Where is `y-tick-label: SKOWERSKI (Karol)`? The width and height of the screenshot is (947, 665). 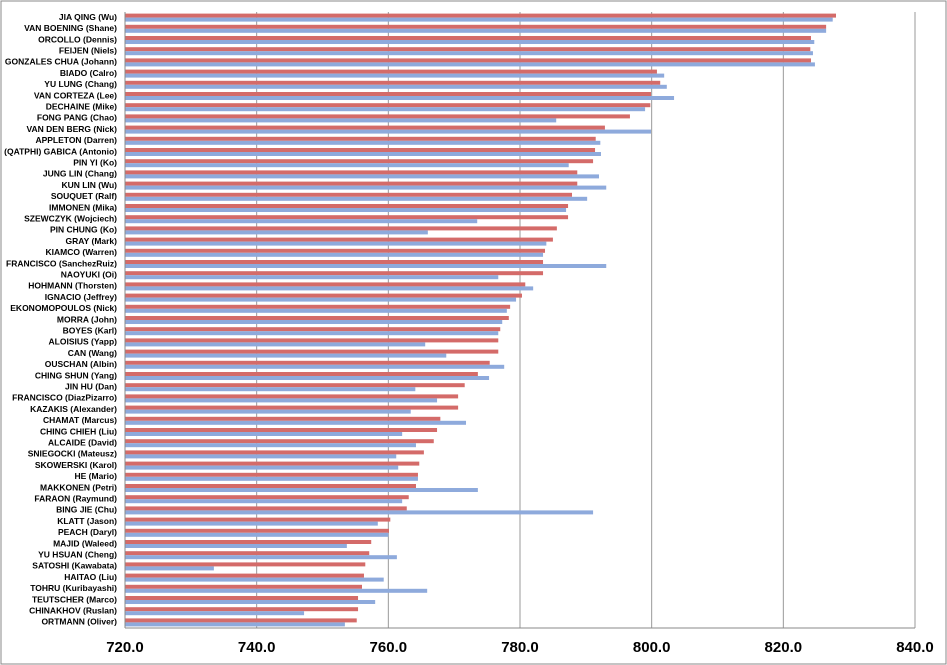 y-tick-label: SKOWERSKI (Karol) is located at coordinates (76, 465).